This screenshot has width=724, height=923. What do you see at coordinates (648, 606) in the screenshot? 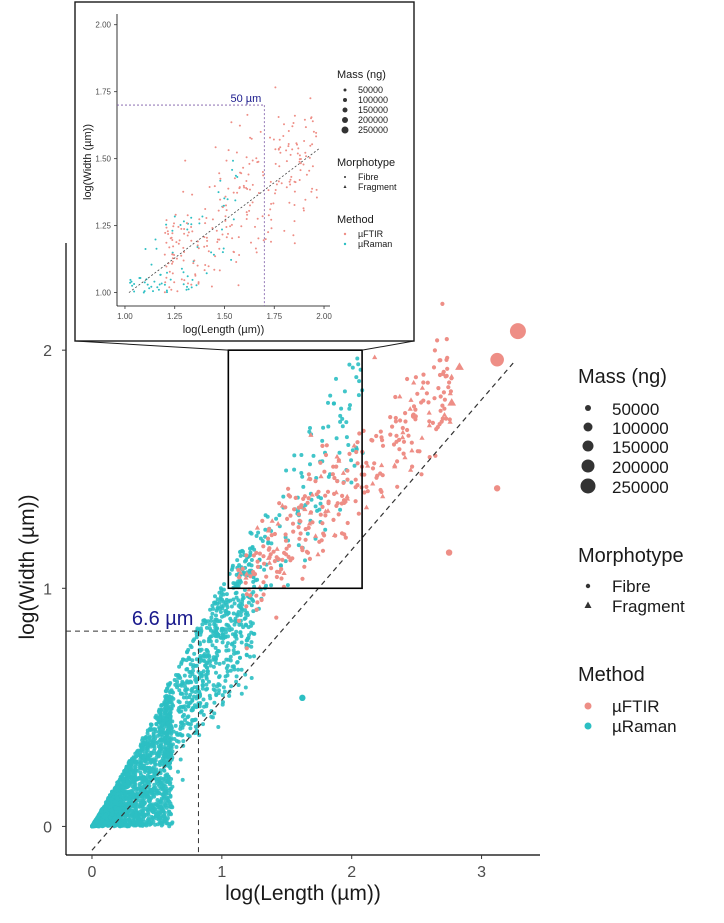
I see `legend-fragment-label: Fragment` at bounding box center [648, 606].